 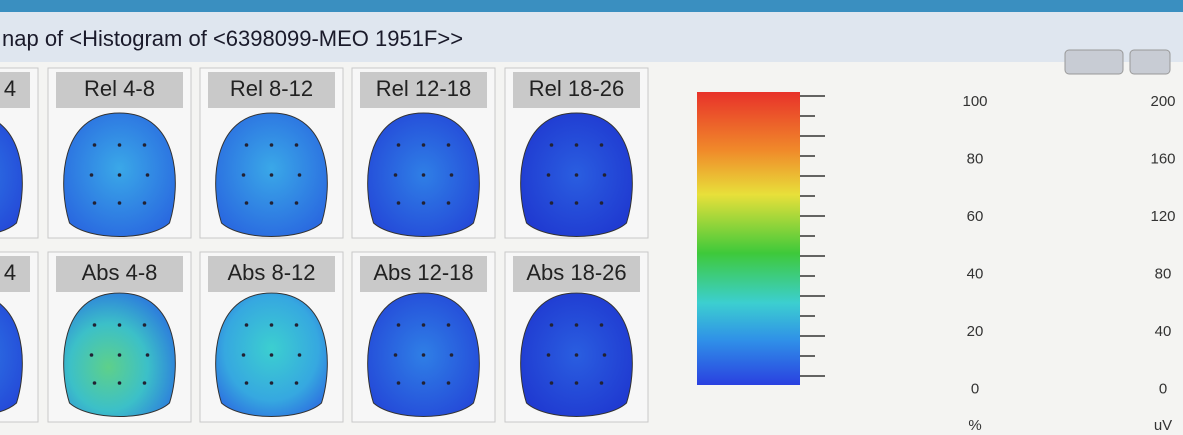 I want to click on scale-unit: uV, so click(x=1163, y=425).